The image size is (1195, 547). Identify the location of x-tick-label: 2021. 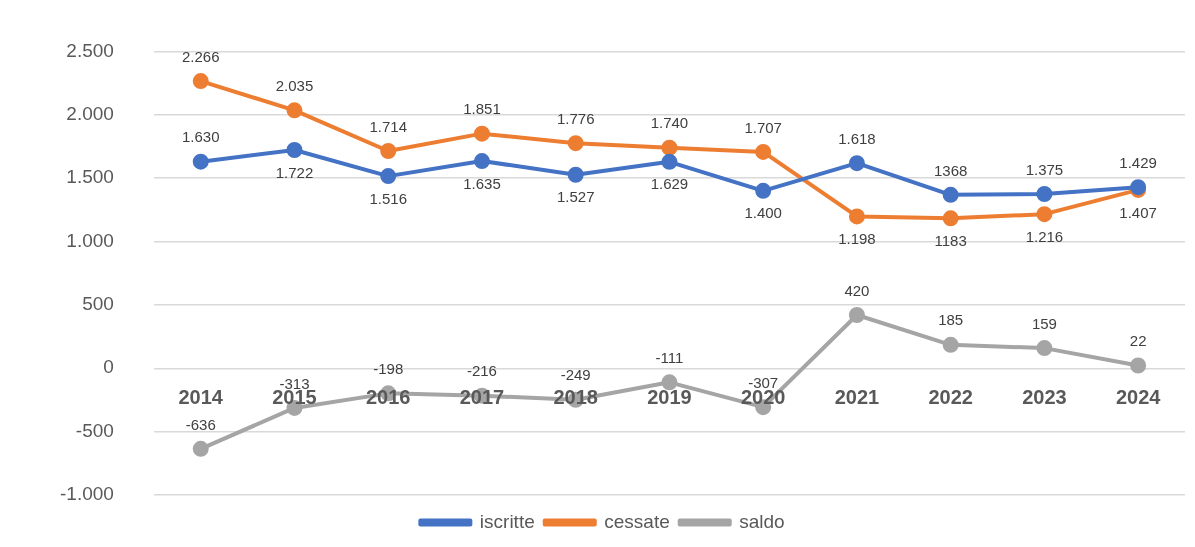
(857, 396).